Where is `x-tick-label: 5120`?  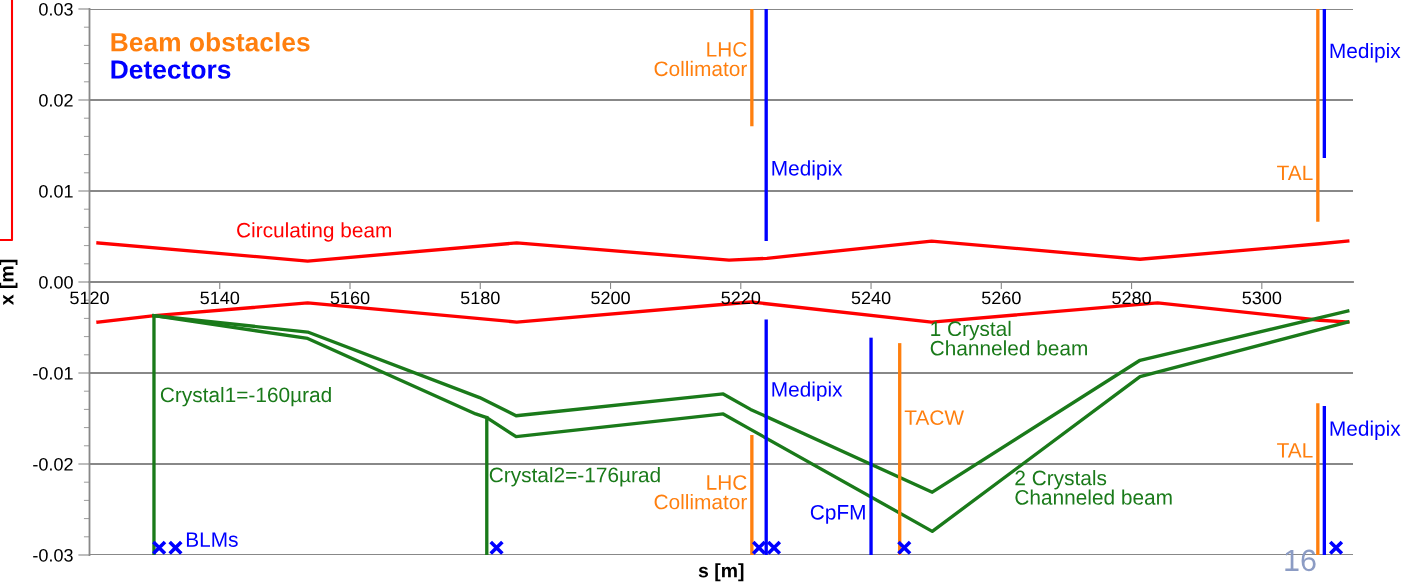
x-tick-label: 5120 is located at coordinates (89, 298).